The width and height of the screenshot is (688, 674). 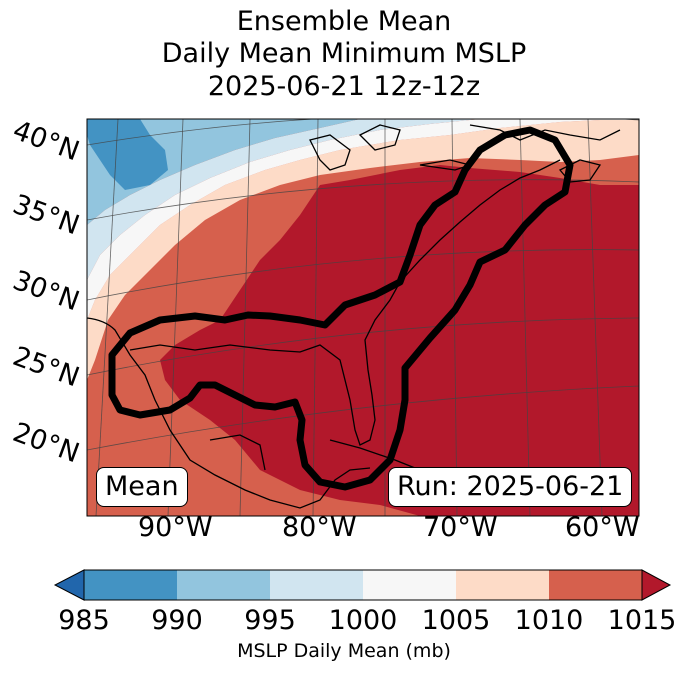 I want to click on colorbar-tick-995: 995, so click(x=270, y=620).